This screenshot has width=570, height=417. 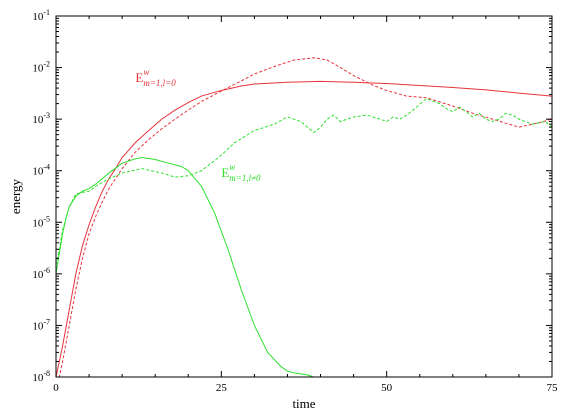 What do you see at coordinates (41, 221) in the screenshot?
I see `y-tick-label: 10⁻⁵` at bounding box center [41, 221].